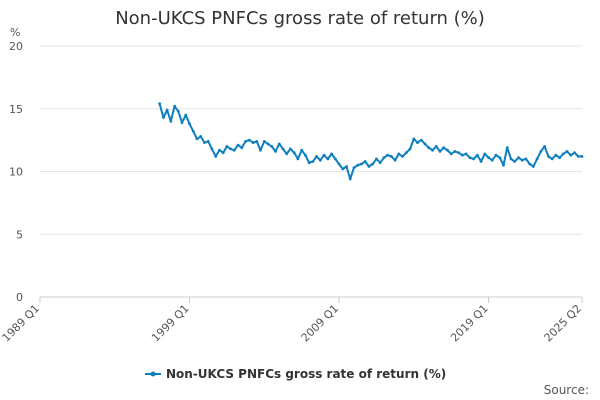 The image size is (600, 400). Describe the element at coordinates (370, 141) in the screenshot. I see `series-line` at that location.